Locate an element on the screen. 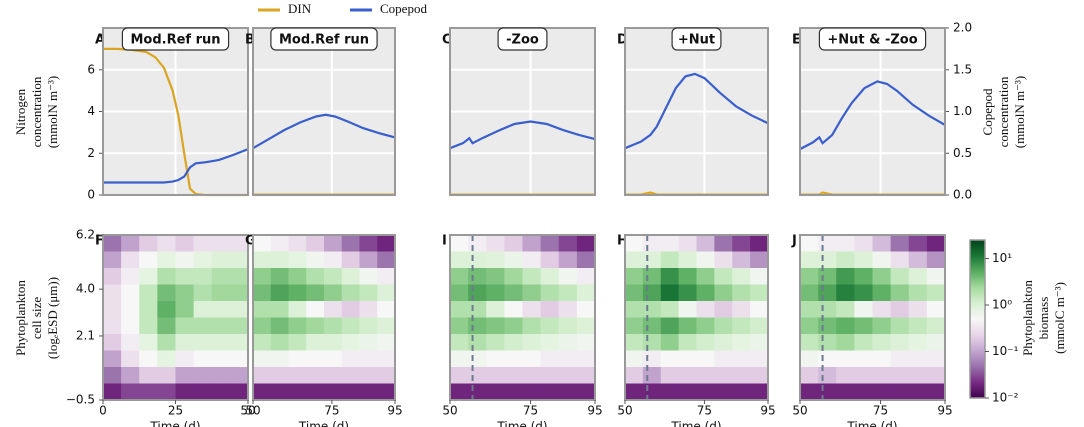  y2-tick-label: 0.0 is located at coordinates (962, 195).